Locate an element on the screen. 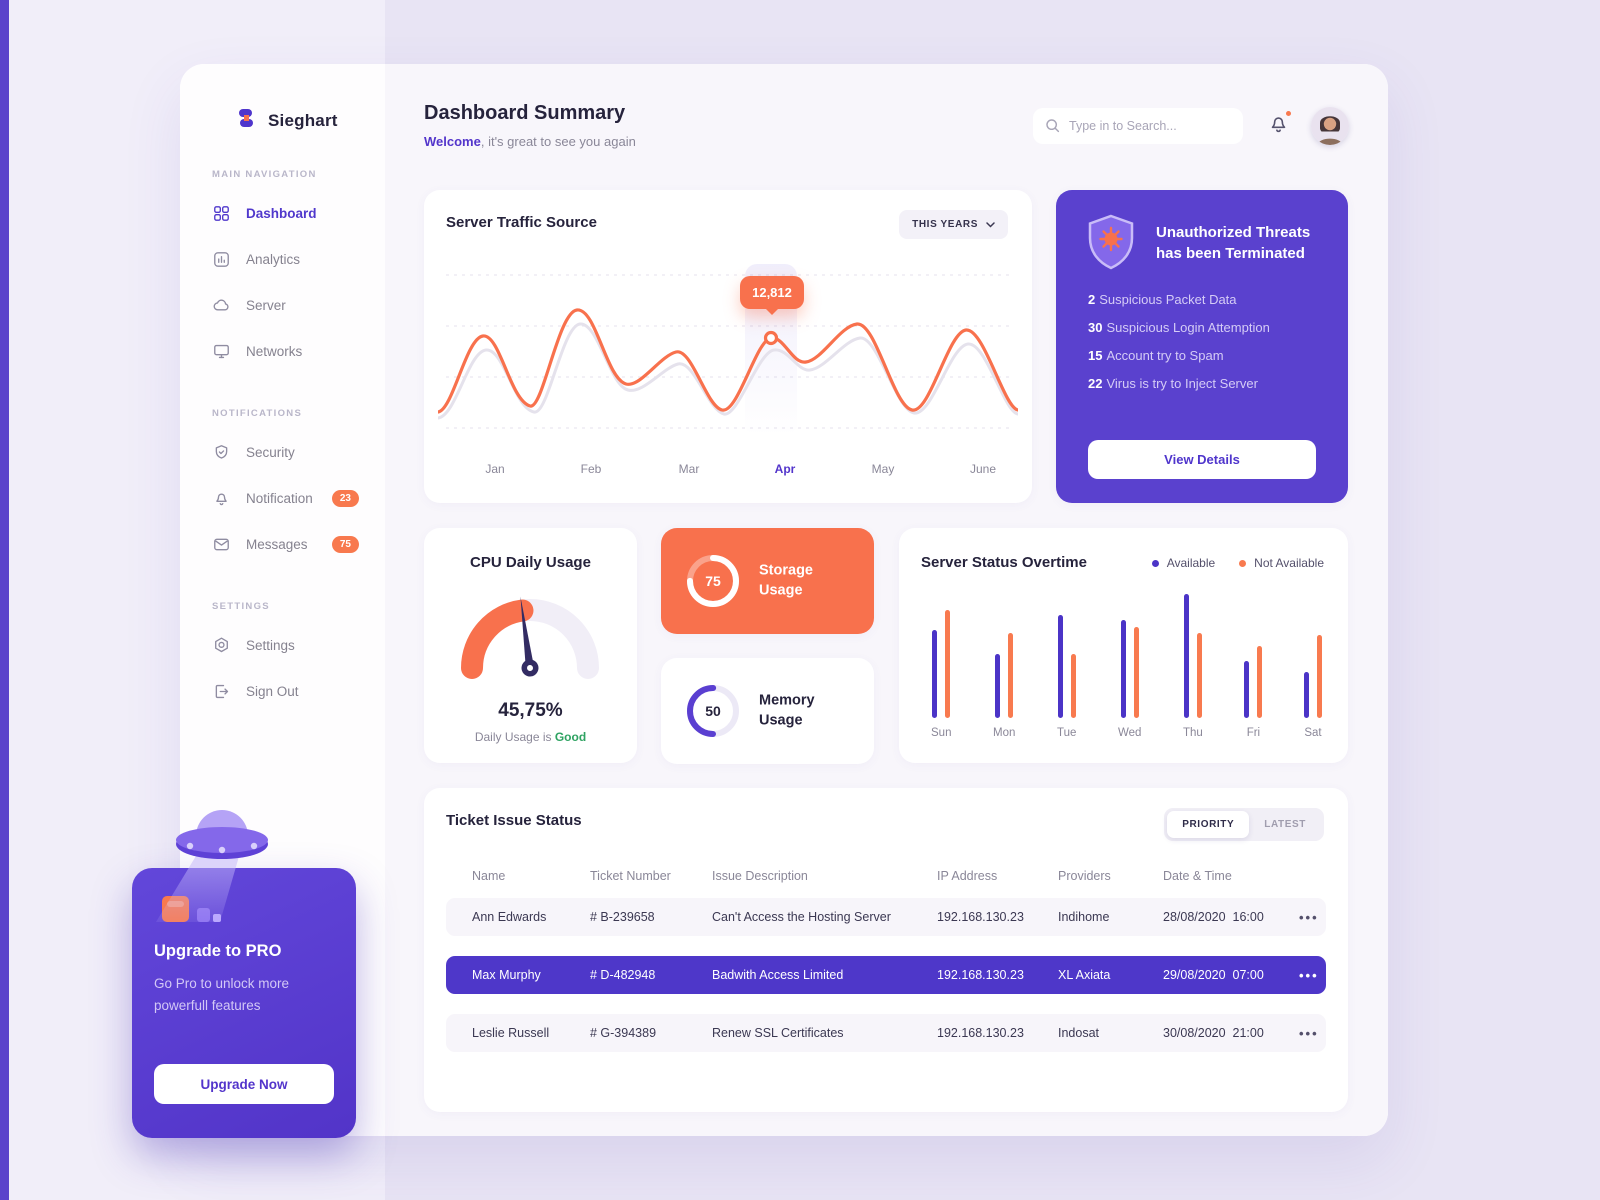 Image resolution: width=1600 pixels, height=1200 pixels. status-bar-chart: Sun Mon Tue Wed Thu Fri Sat is located at coordinates (1126, 662).